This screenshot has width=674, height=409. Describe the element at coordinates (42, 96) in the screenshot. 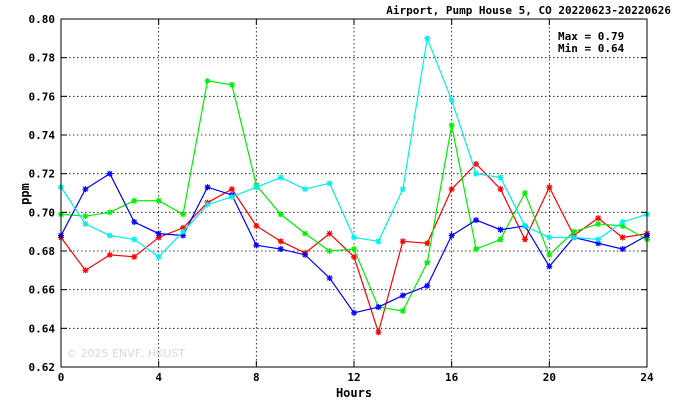

I see `y-tick-label: 0.76` at that location.